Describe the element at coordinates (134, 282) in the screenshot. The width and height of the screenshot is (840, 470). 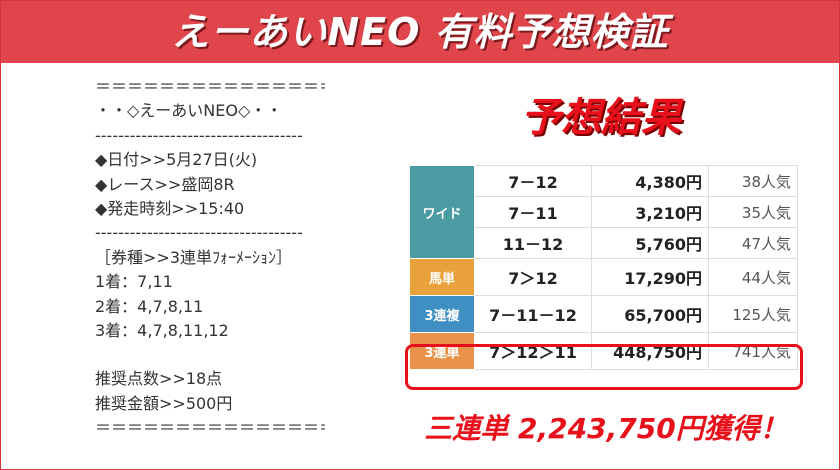
I see `text-line: 1着：7,11` at that location.